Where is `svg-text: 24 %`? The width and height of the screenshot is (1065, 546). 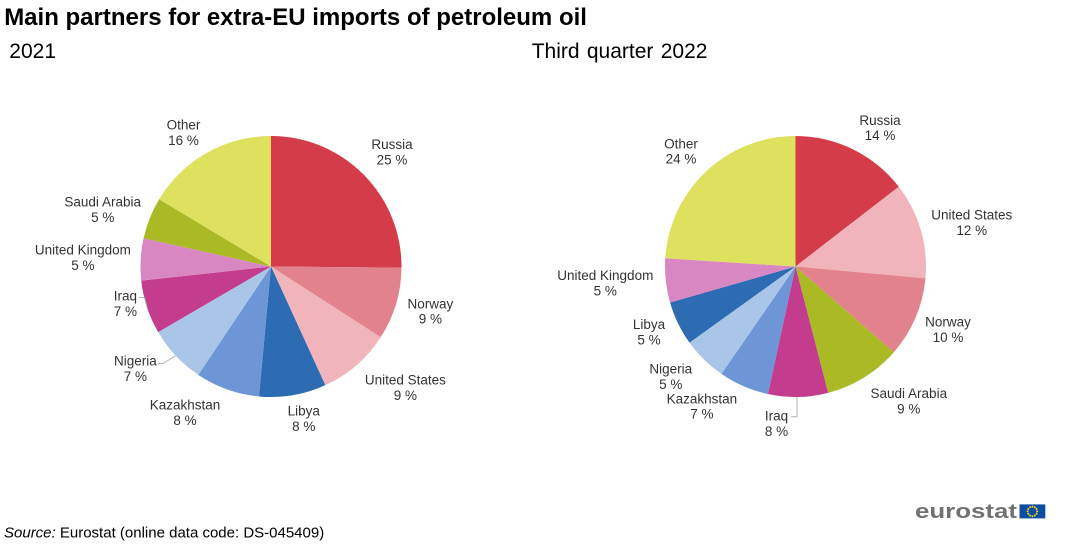 svg-text: 24 % is located at coordinates (681, 159).